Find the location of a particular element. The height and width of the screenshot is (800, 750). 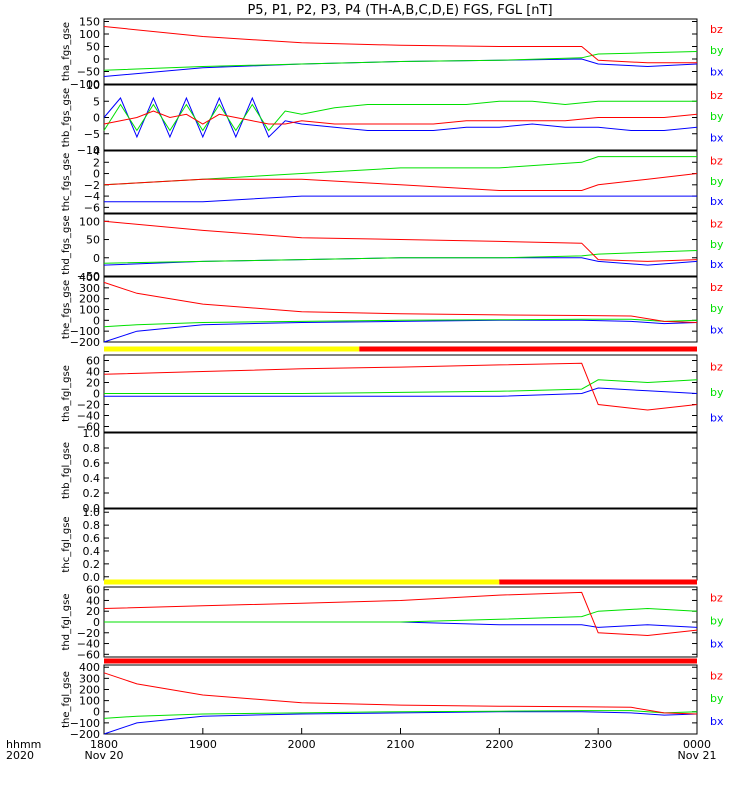

y-tick-label: 0.6 is located at coordinates (92, 538).